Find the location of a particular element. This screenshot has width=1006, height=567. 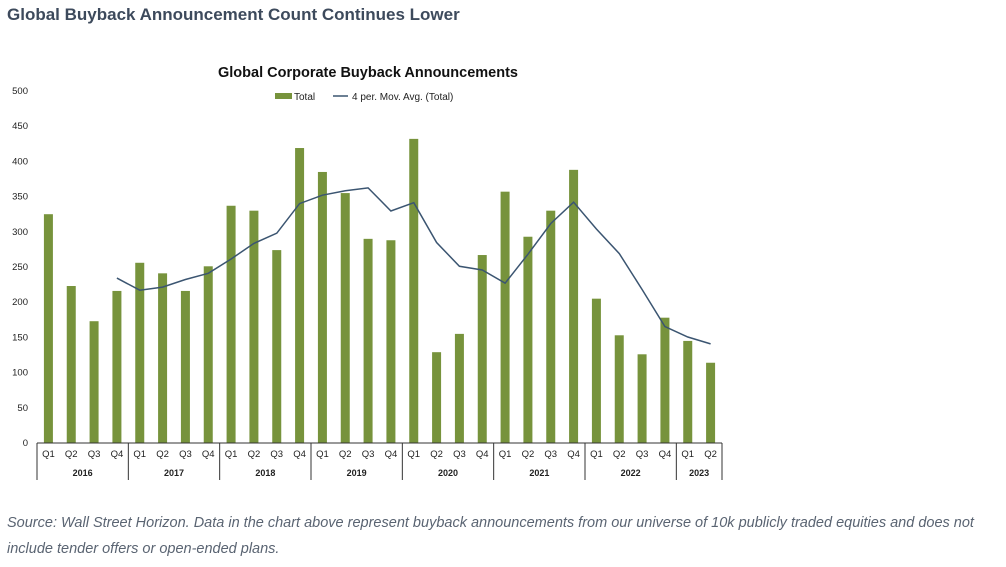

y-tick-label: 0 is located at coordinates (25, 443).